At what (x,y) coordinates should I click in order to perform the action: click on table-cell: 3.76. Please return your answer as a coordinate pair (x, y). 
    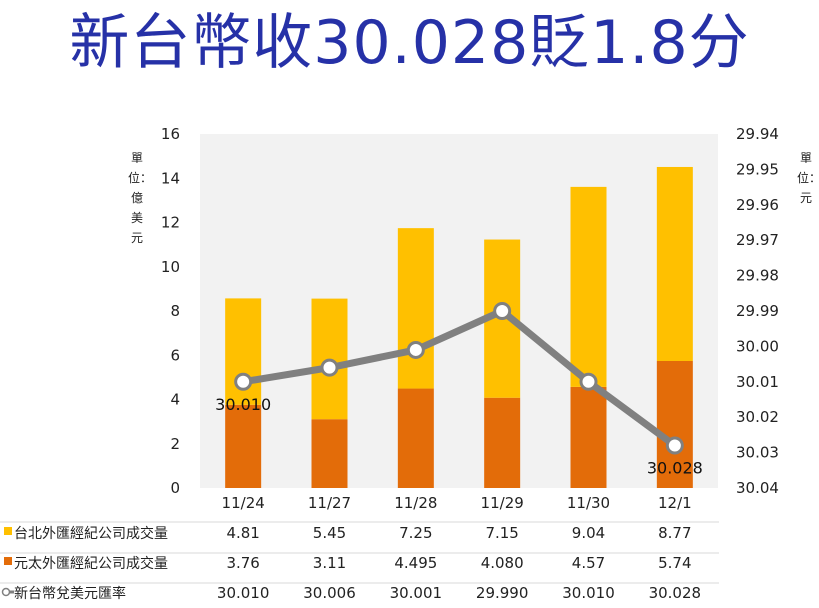
    Looking at the image, I should click on (242, 563).